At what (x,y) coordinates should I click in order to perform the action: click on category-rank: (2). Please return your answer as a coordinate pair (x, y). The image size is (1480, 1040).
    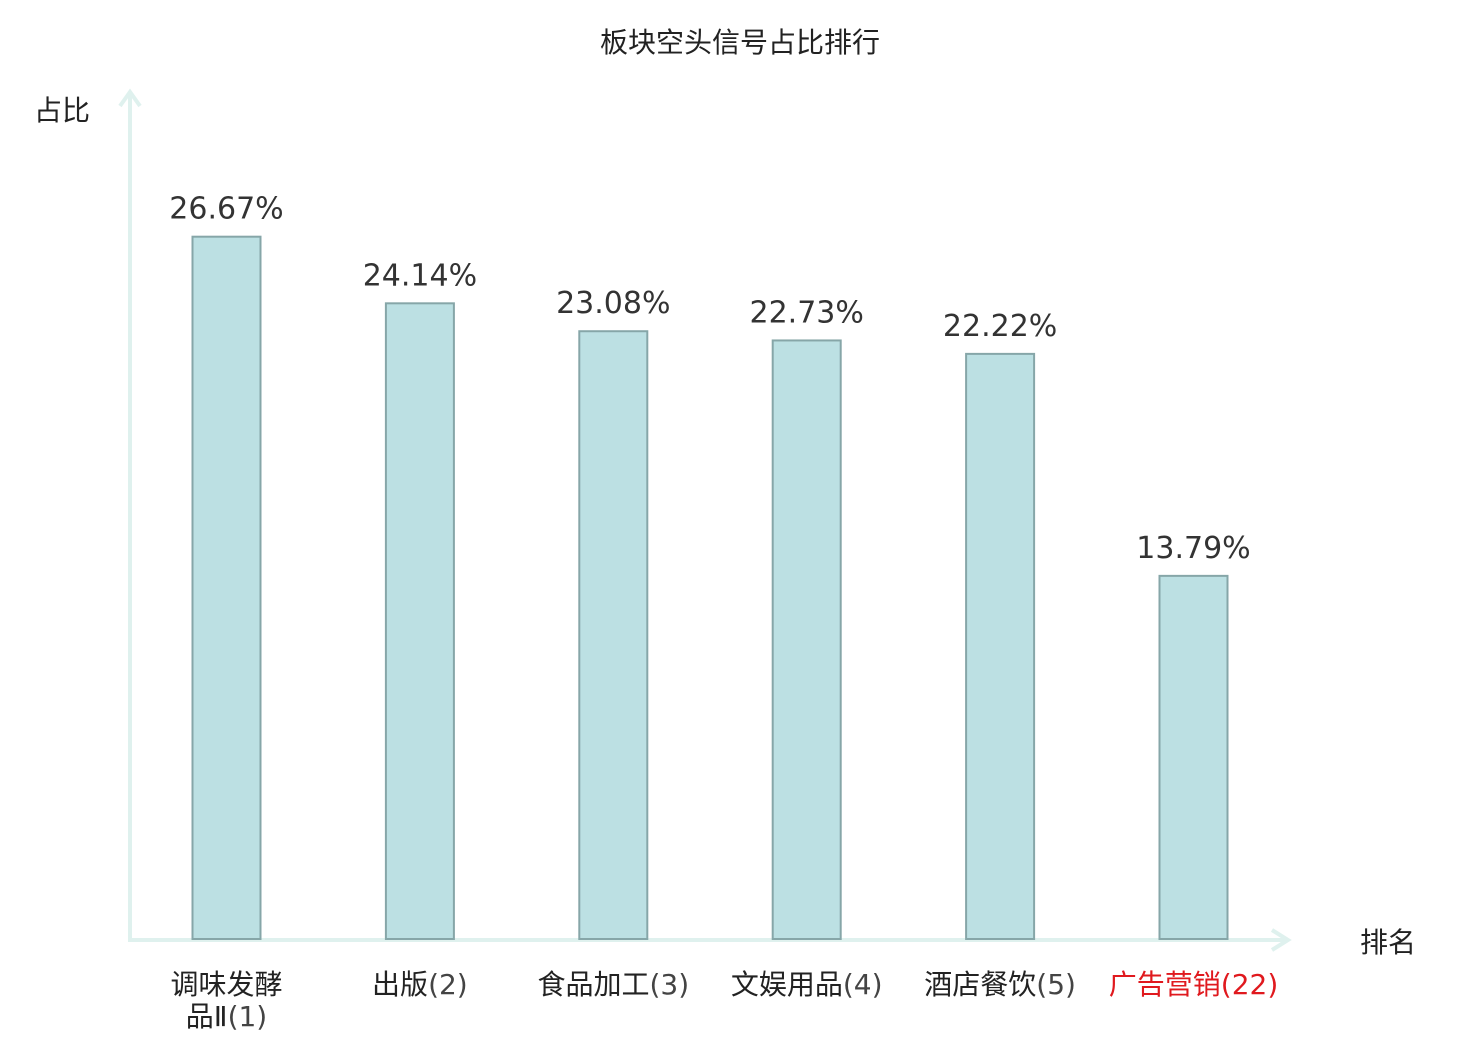
    Looking at the image, I should click on (448, 984).